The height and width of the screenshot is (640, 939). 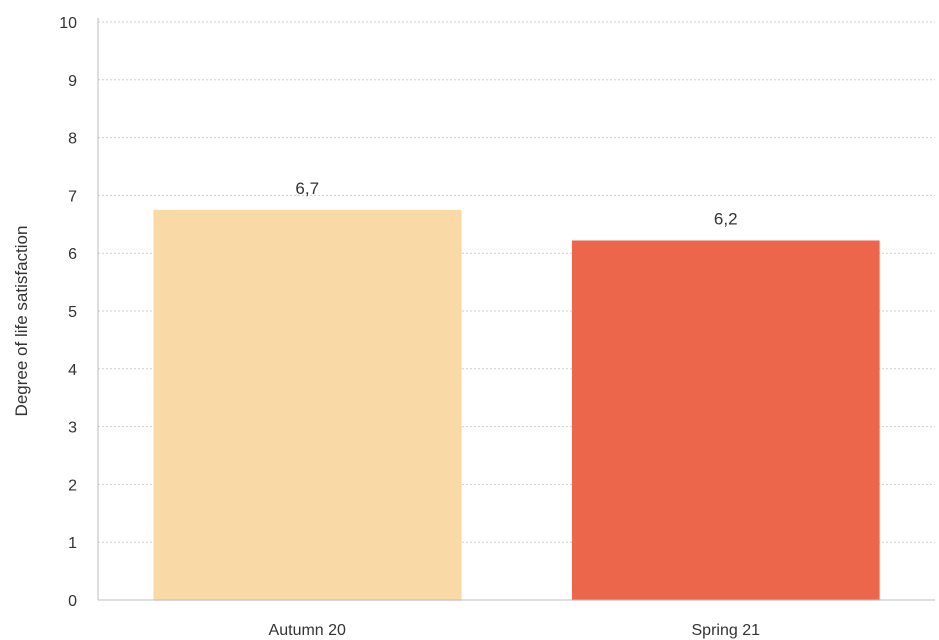 I want to click on y-tick-label: 0, so click(x=72, y=601).